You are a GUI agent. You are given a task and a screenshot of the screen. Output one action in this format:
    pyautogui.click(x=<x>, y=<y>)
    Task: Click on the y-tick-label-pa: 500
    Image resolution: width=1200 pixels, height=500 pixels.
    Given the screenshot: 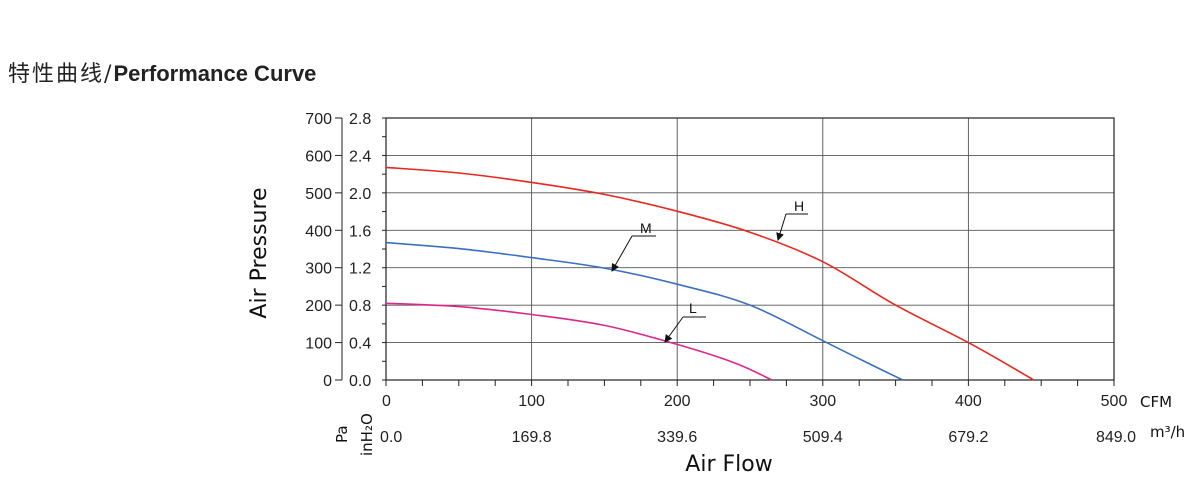 What is the action you would take?
    pyautogui.click(x=318, y=194)
    